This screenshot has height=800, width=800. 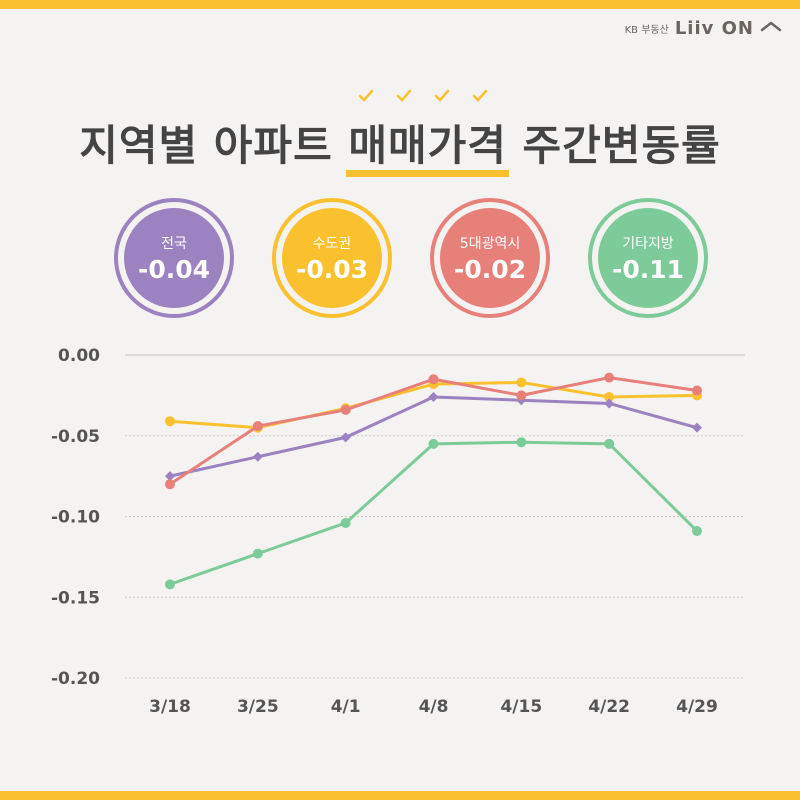 I want to click on badge-inner: 5대광역시 -0.02, so click(x=490, y=258).